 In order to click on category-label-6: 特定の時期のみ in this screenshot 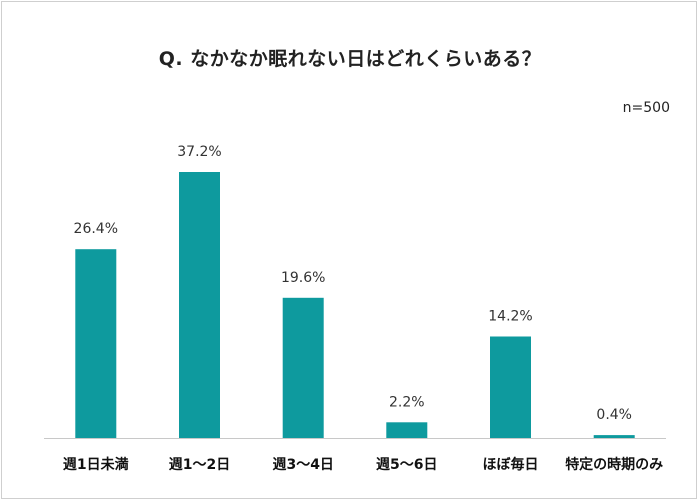, I will do `click(614, 464)`.